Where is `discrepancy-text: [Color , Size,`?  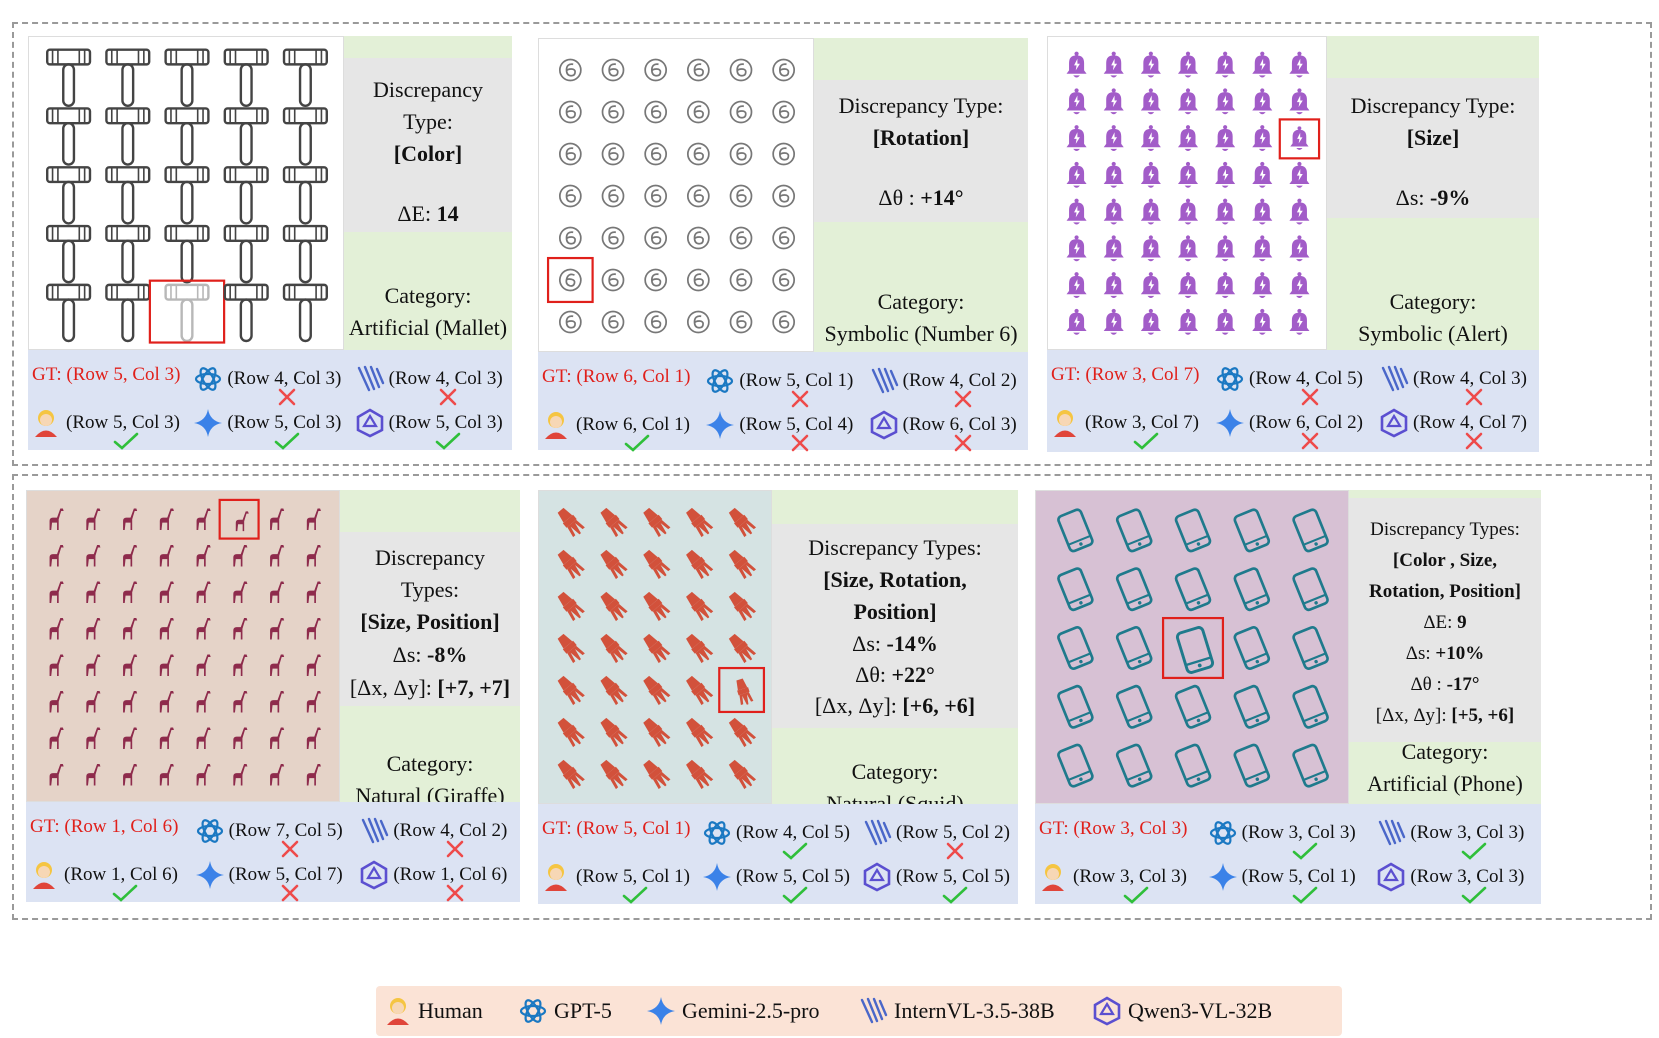
discrepancy-text: [Color , Size, is located at coordinates (1445, 560).